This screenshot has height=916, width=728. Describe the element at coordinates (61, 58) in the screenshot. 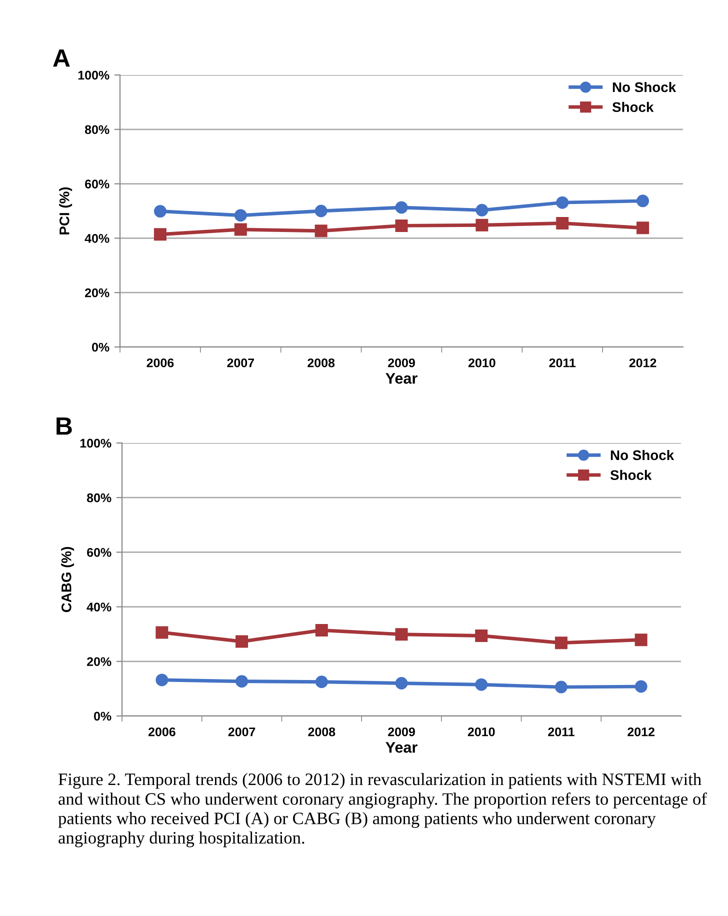

I see `chart-title: A` at that location.